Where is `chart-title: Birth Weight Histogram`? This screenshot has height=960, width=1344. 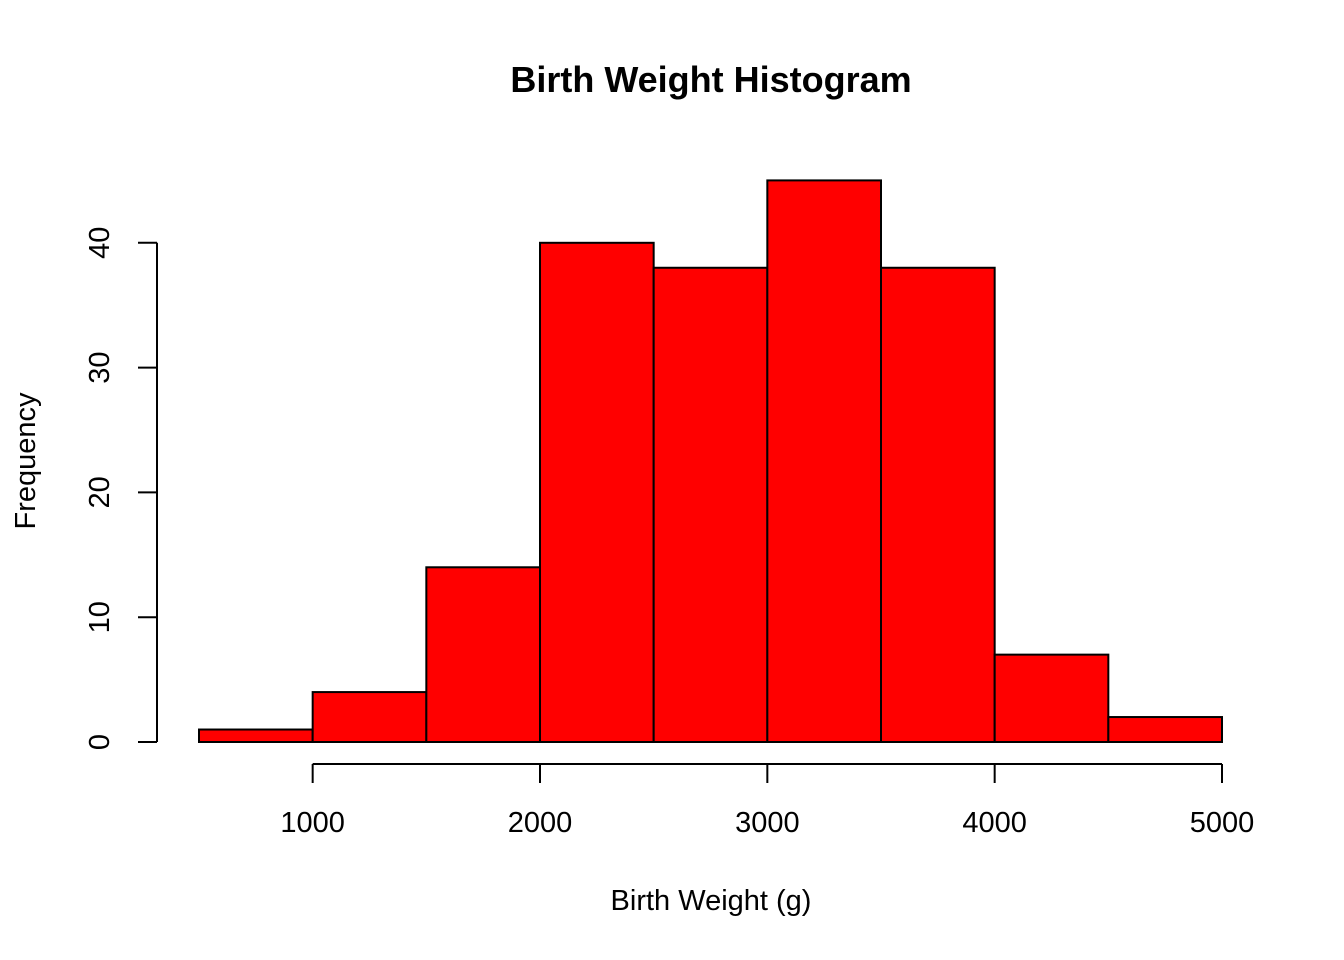 chart-title: Birth Weight Histogram is located at coordinates (710, 79).